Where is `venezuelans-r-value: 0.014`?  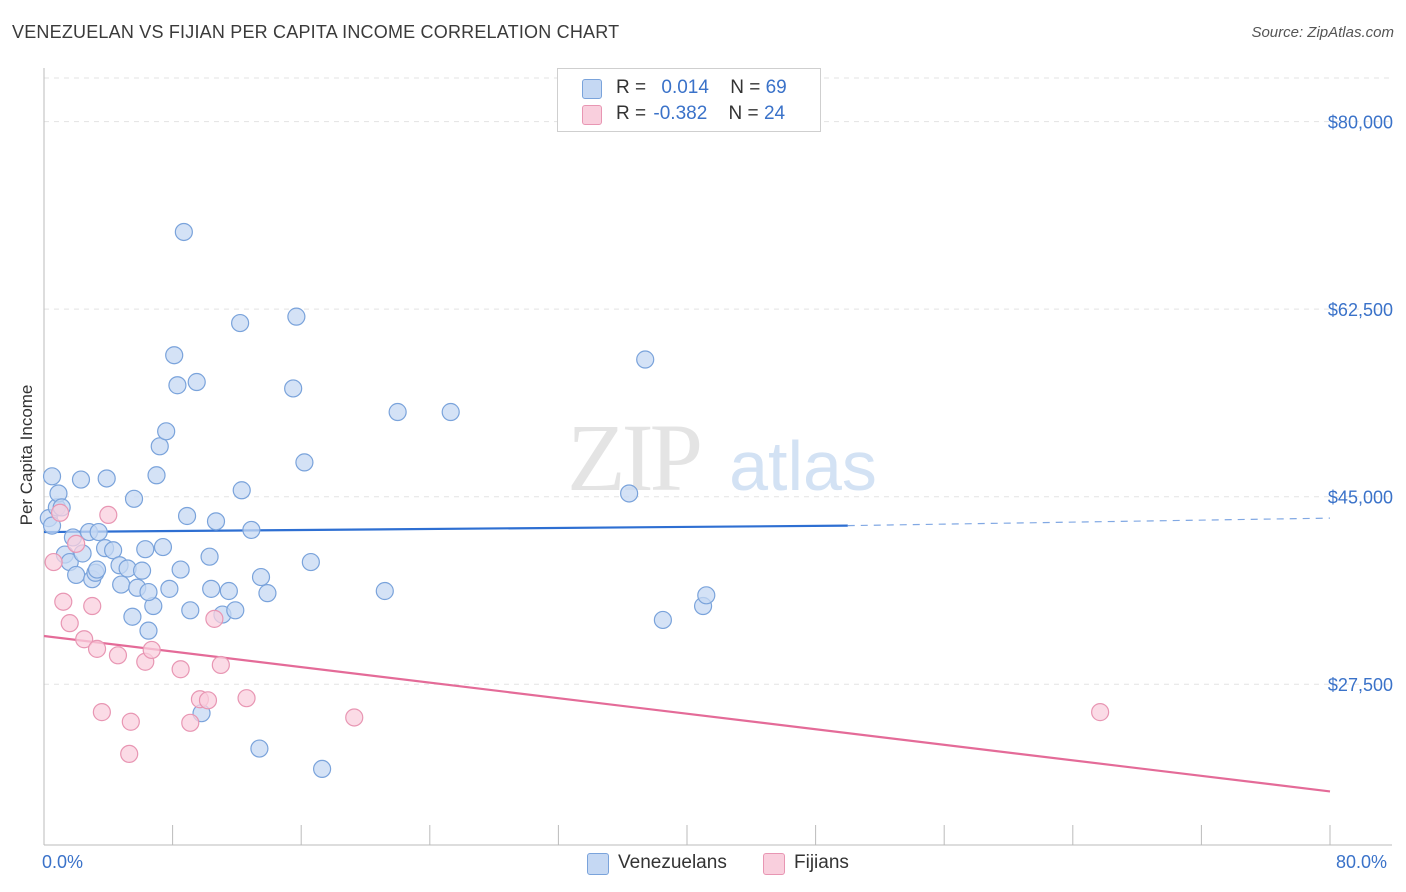 venezuelans-r-value: 0.014 is located at coordinates (685, 87).